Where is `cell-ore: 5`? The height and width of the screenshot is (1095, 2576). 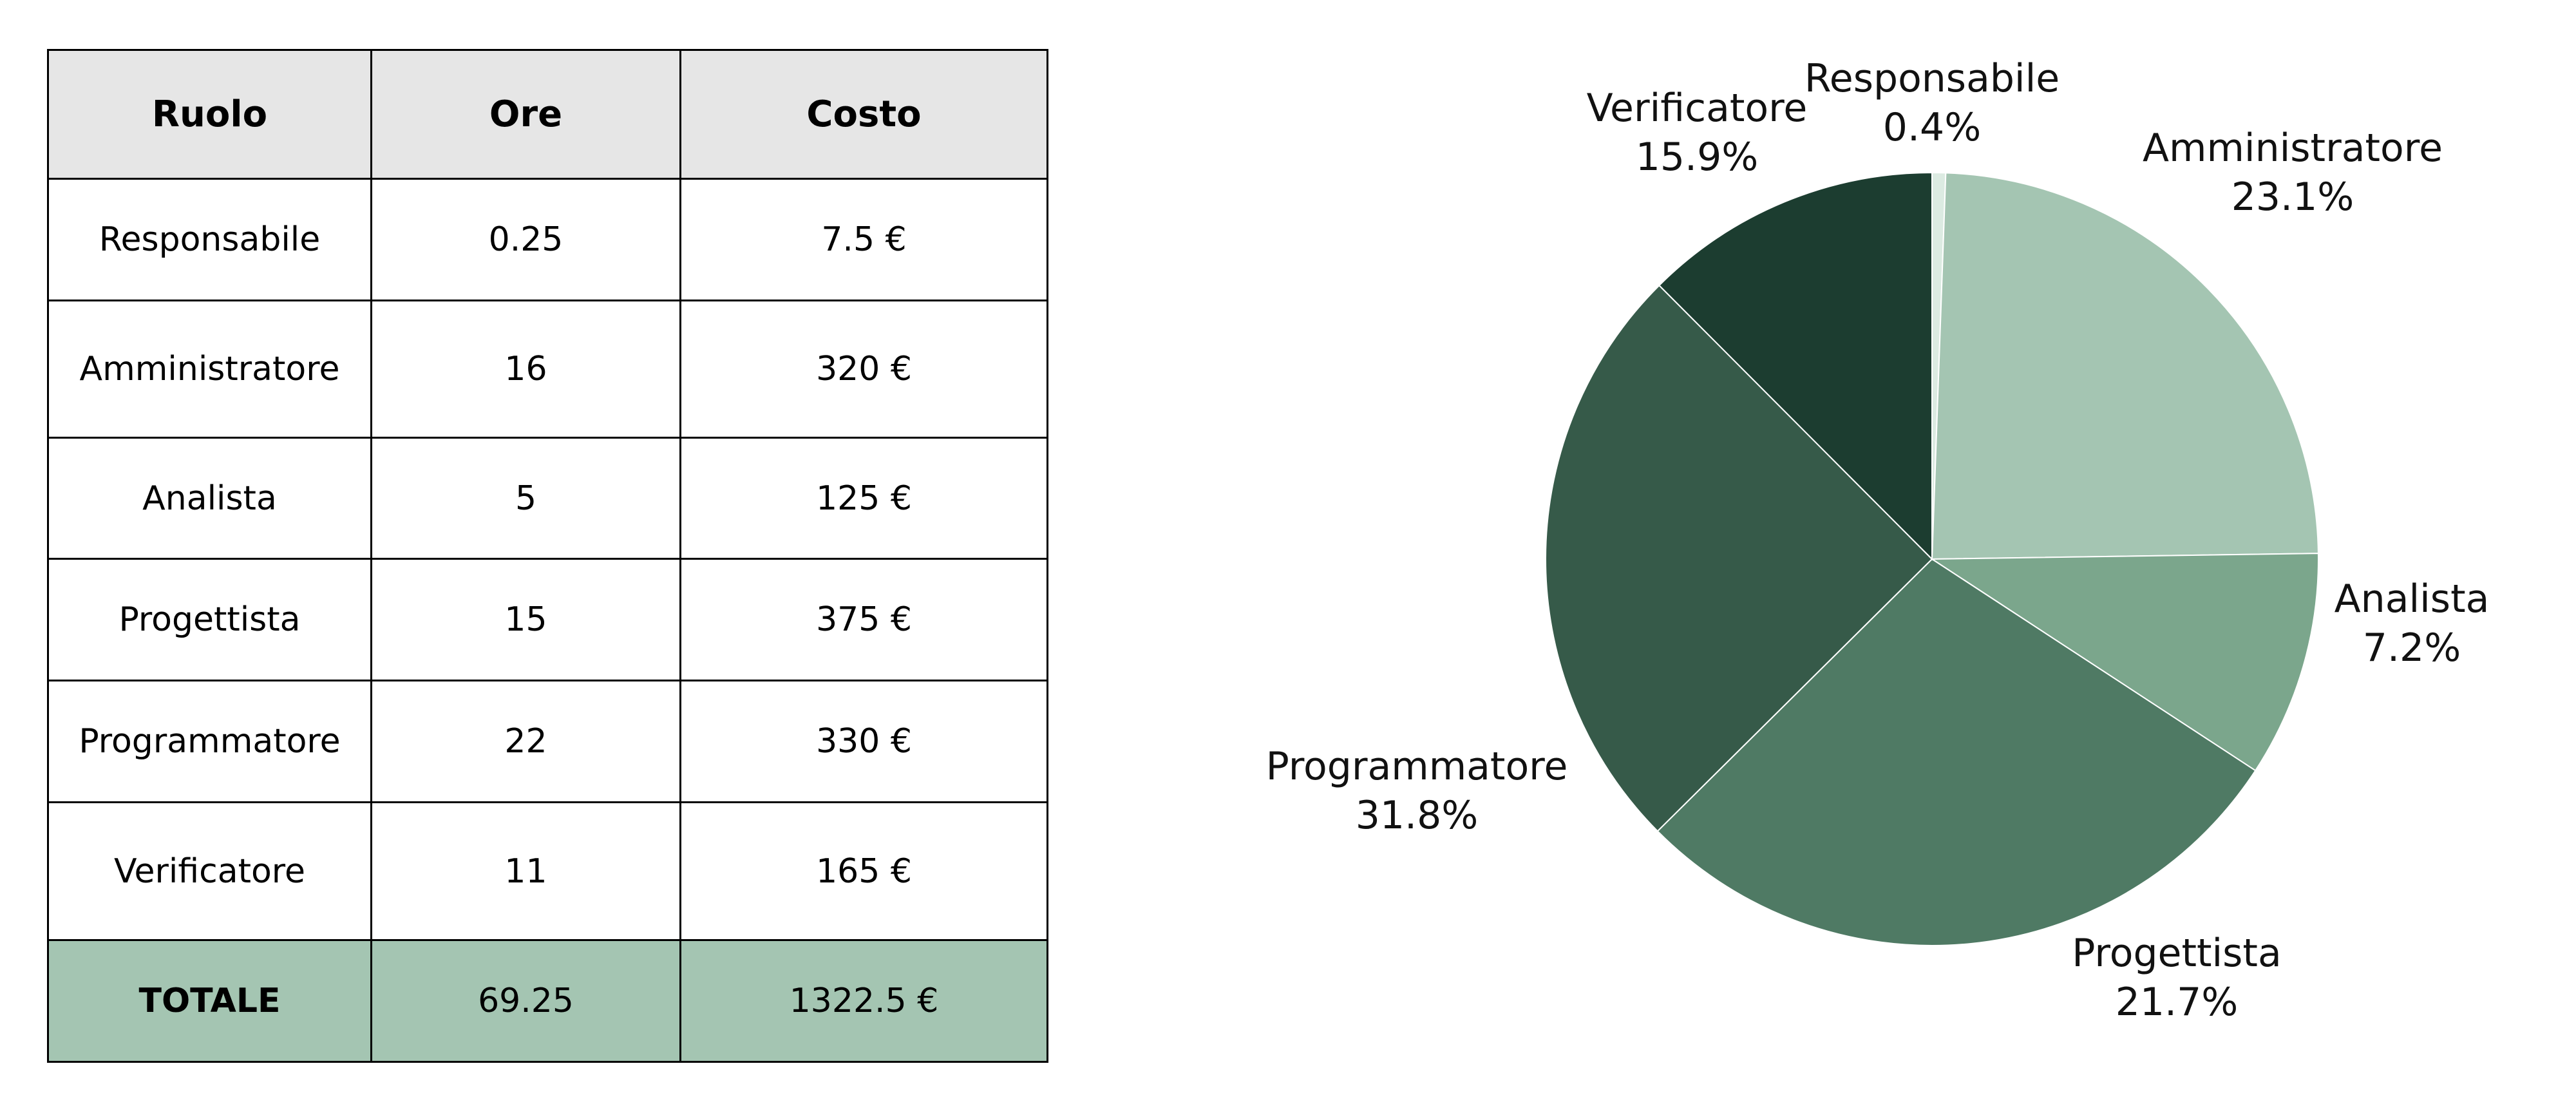
cell-ore: 5 is located at coordinates (525, 498).